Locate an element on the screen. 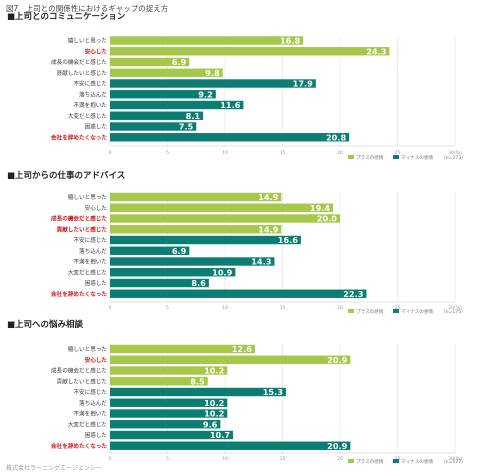  section-title: ■上司への悩み相談 is located at coordinates (45, 324).